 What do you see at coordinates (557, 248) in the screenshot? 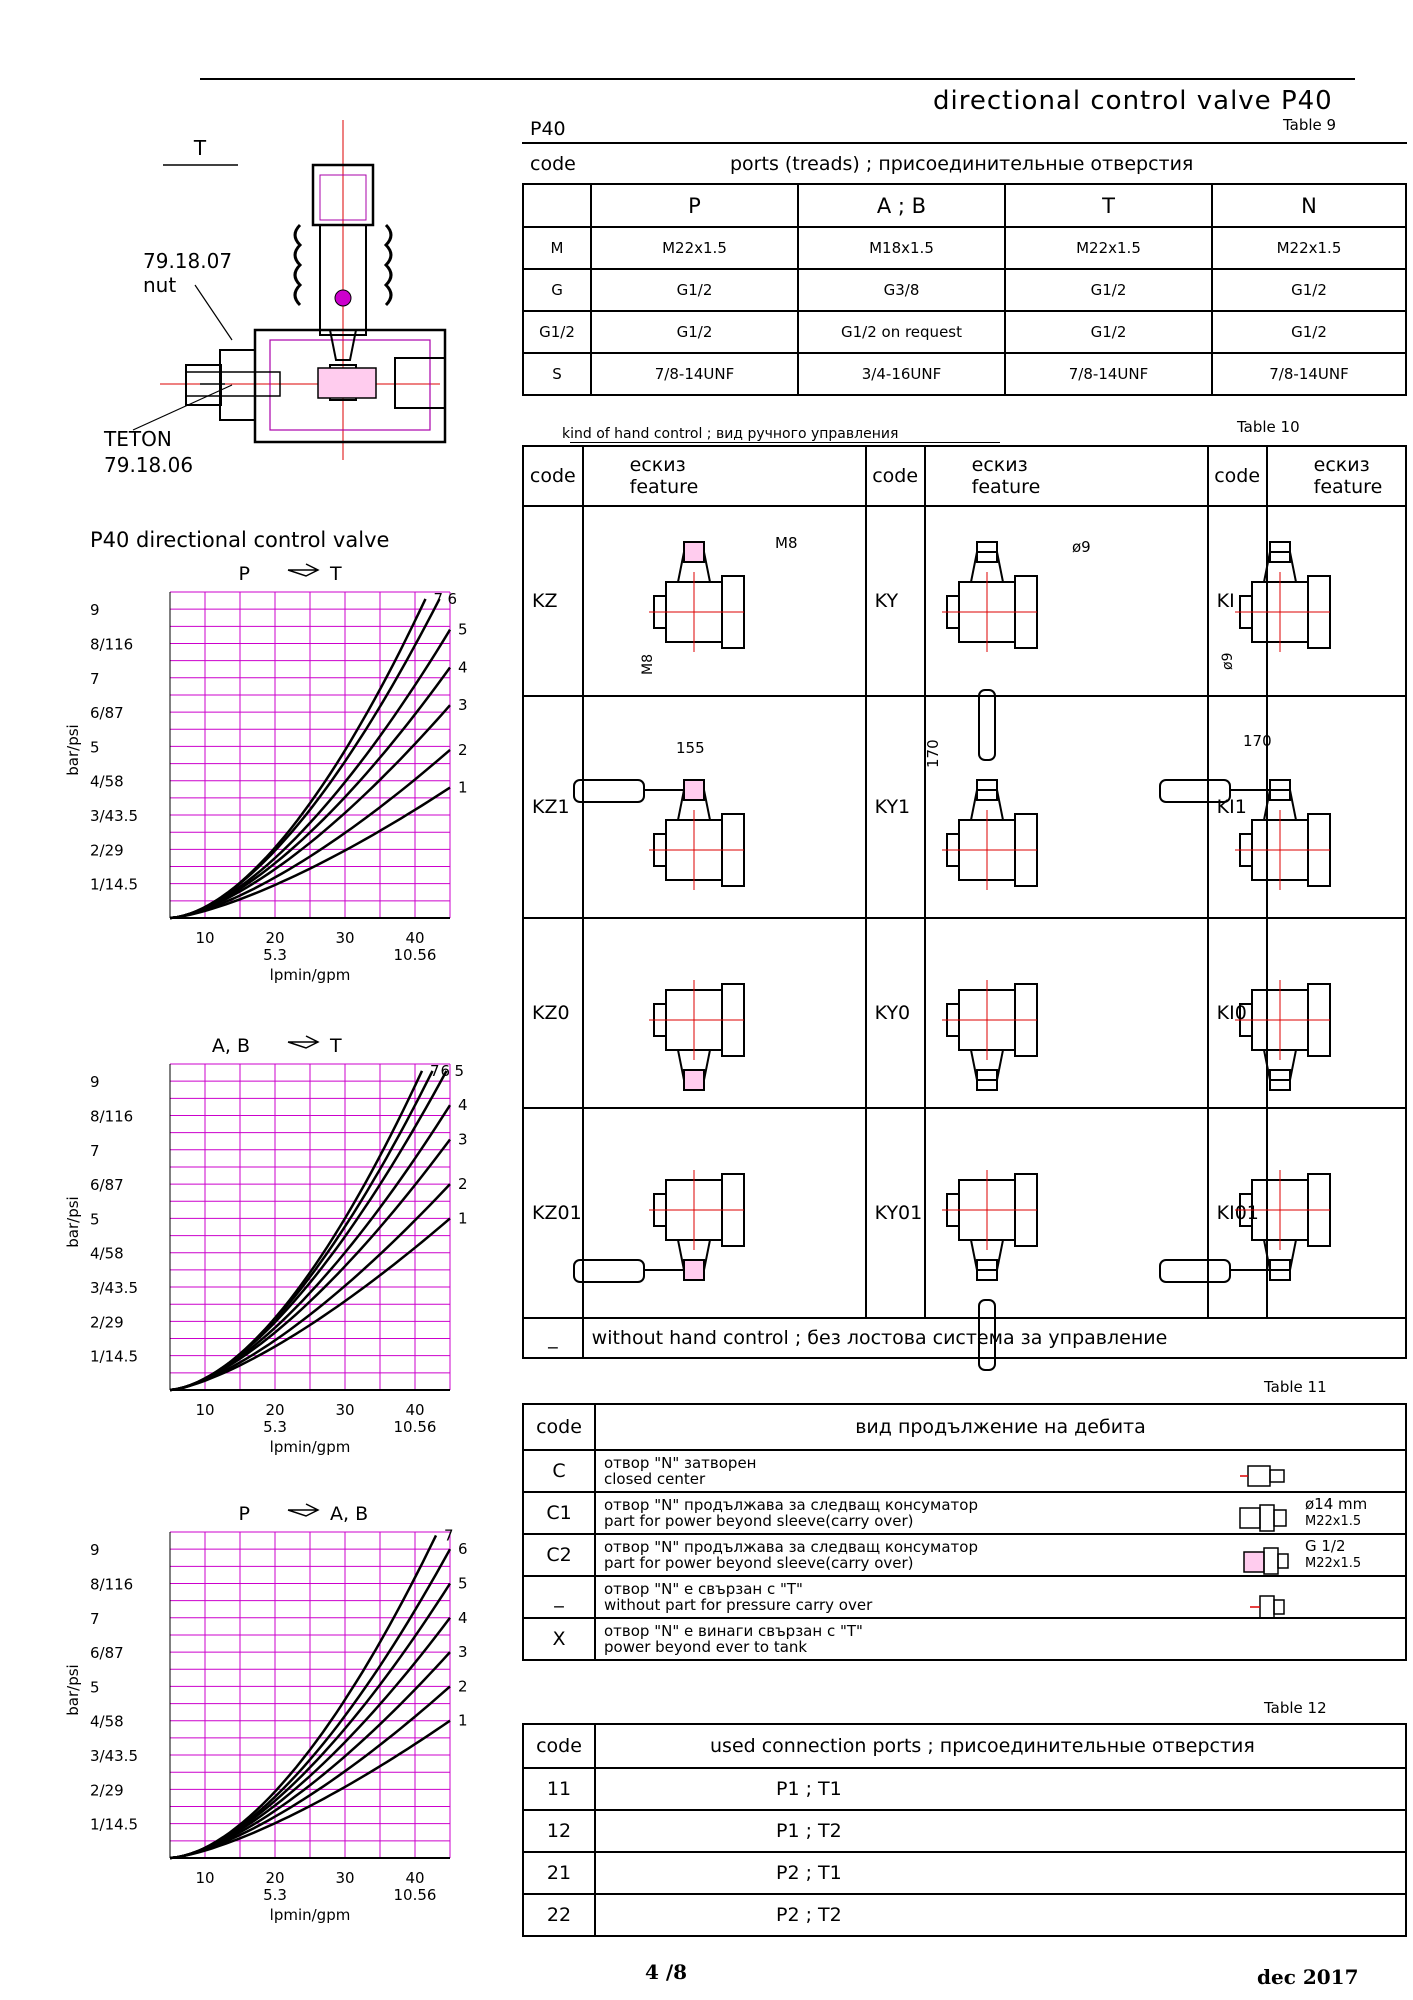
I see `table9-row-code: M` at bounding box center [557, 248].